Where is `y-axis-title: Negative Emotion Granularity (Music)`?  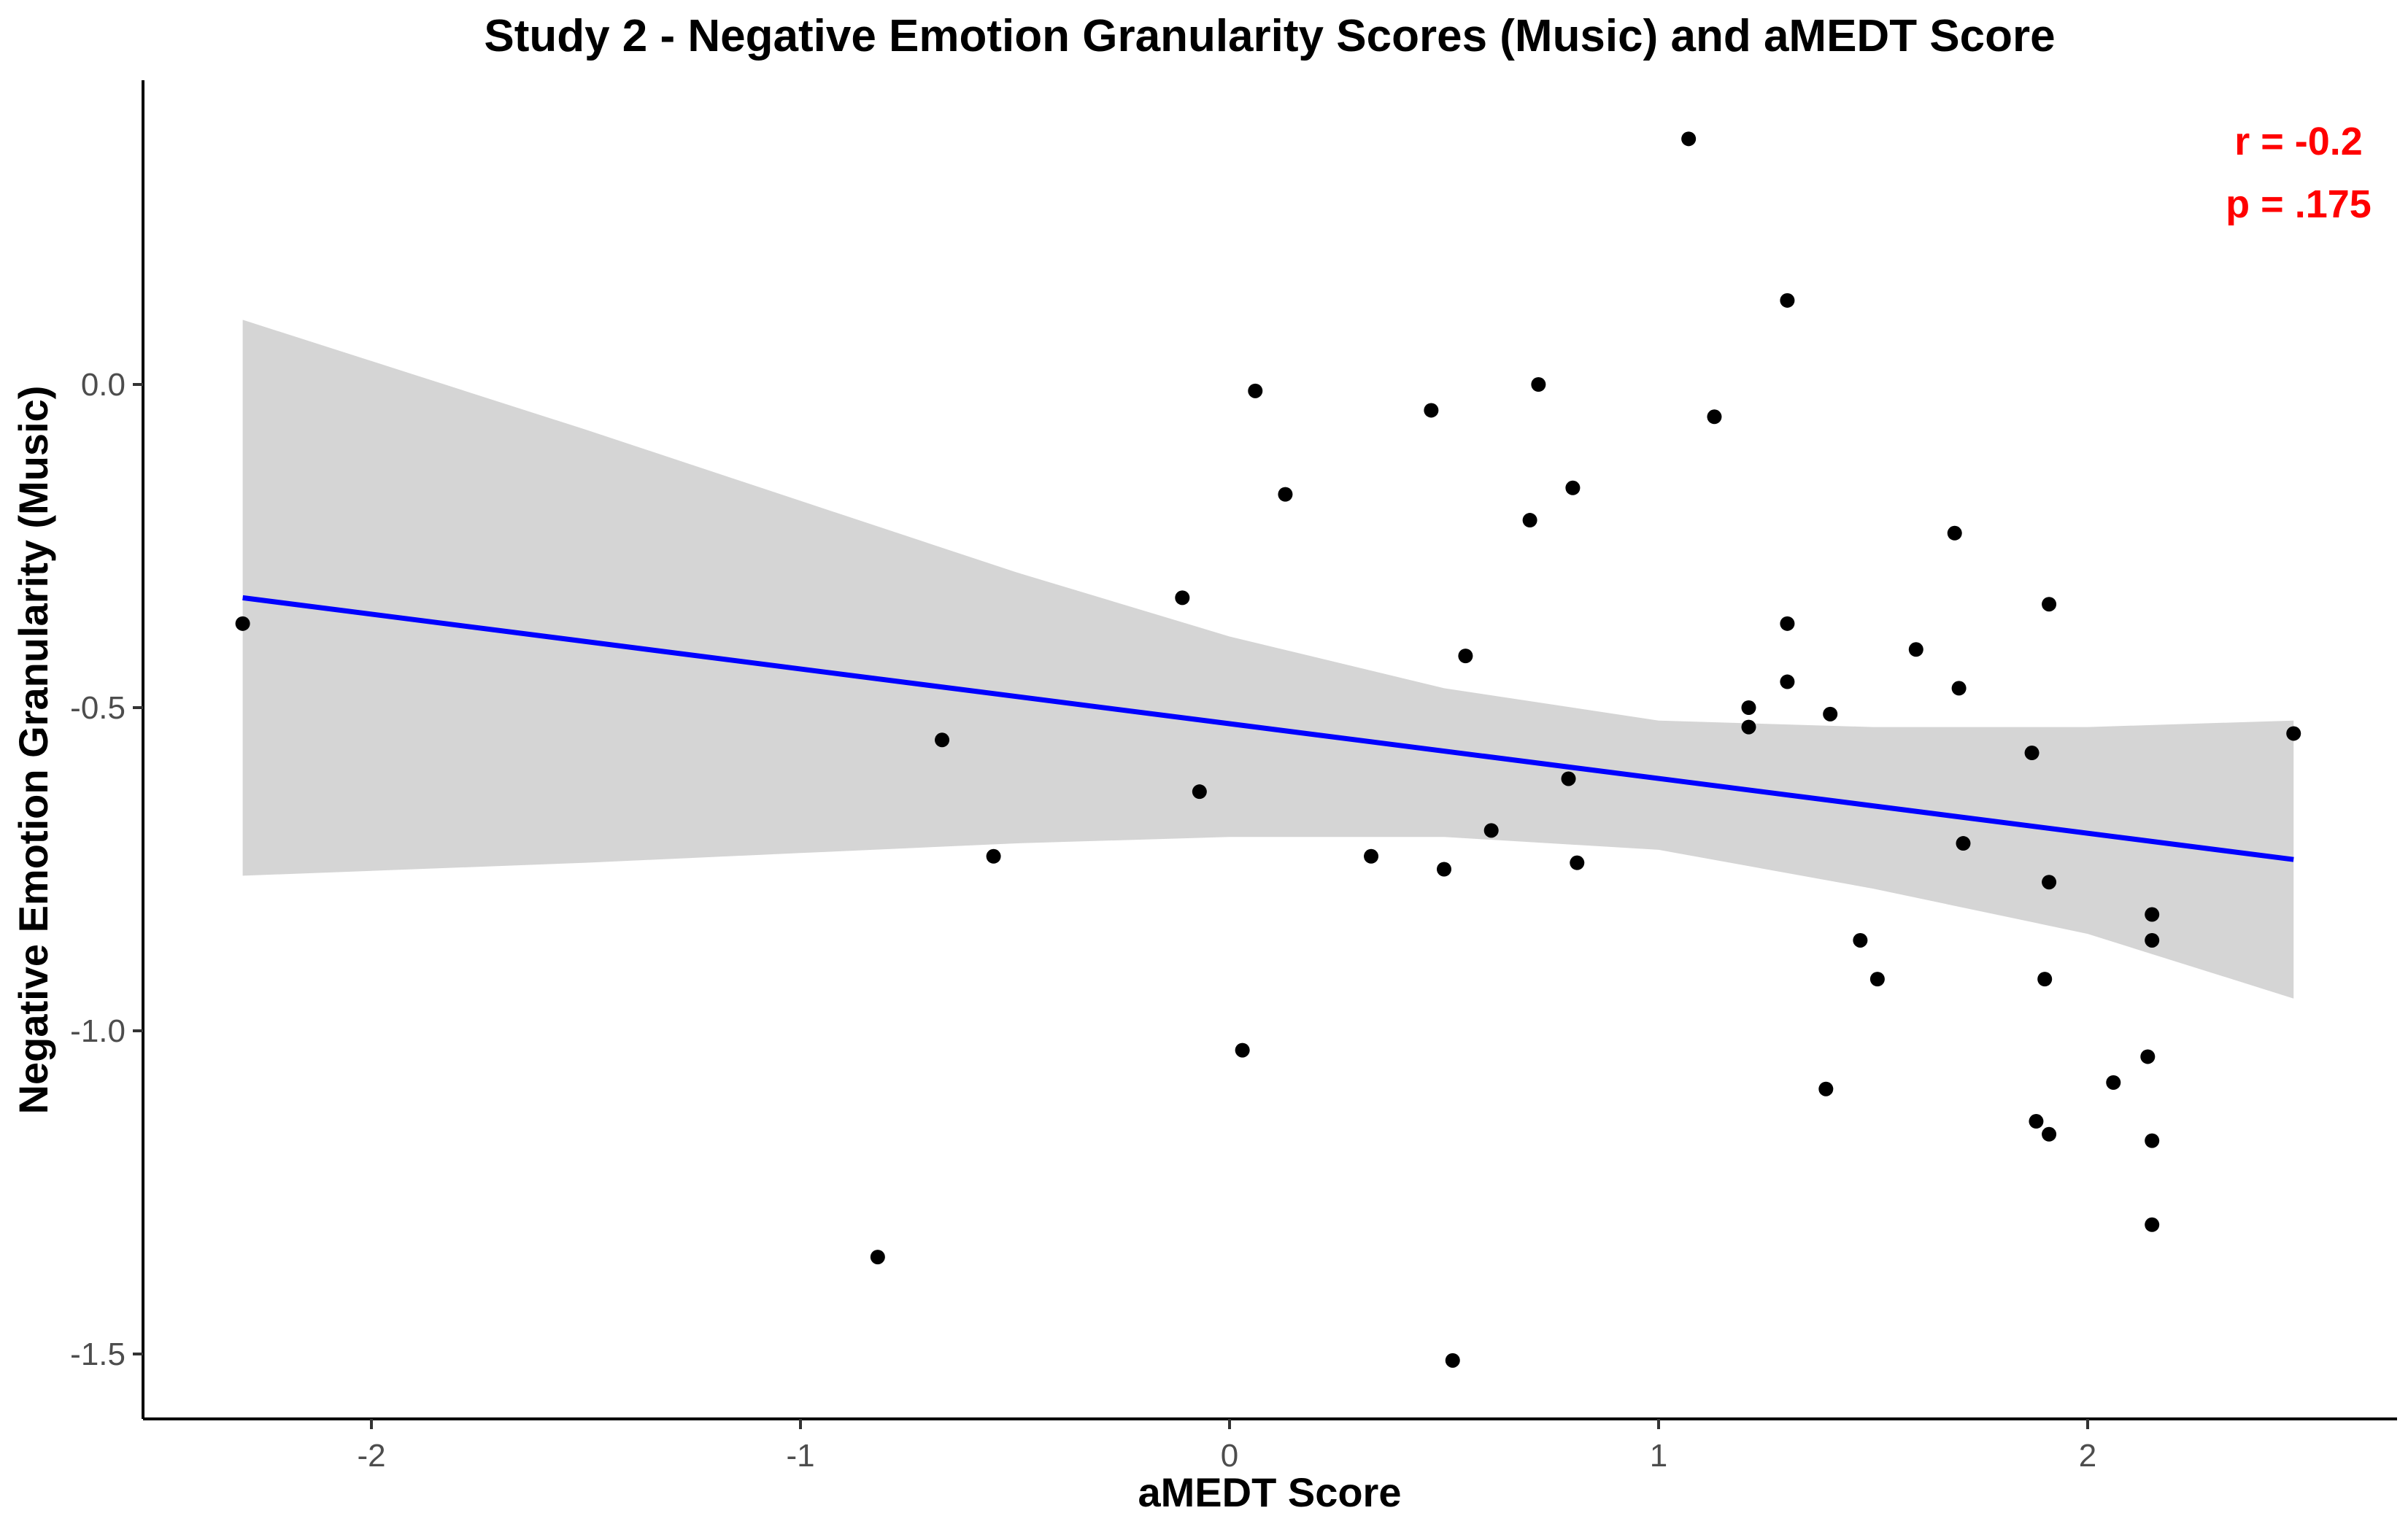
y-axis-title: Negative Emotion Granularity (Music) is located at coordinates (33, 751).